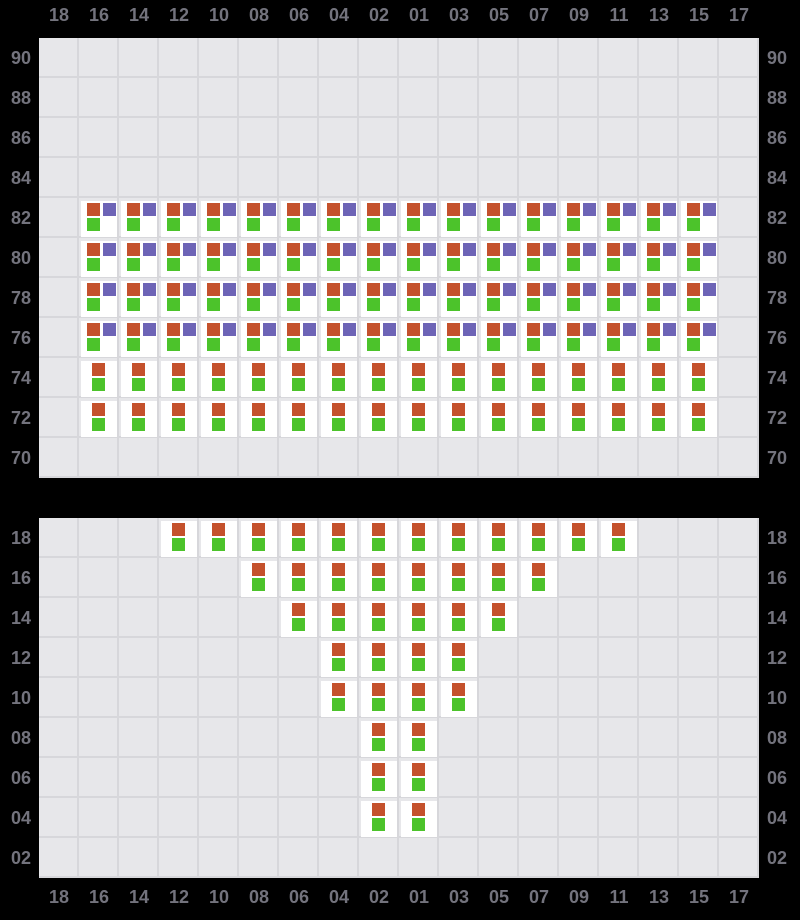  Describe the element at coordinates (699, 299) in the screenshot. I see `grid-cell-upper-r78-c15` at that location.